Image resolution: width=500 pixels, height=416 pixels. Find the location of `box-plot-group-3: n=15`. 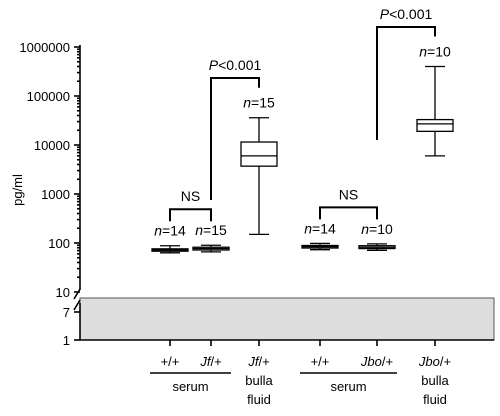

box-plot-group-3: n=15 is located at coordinates (259, 165).